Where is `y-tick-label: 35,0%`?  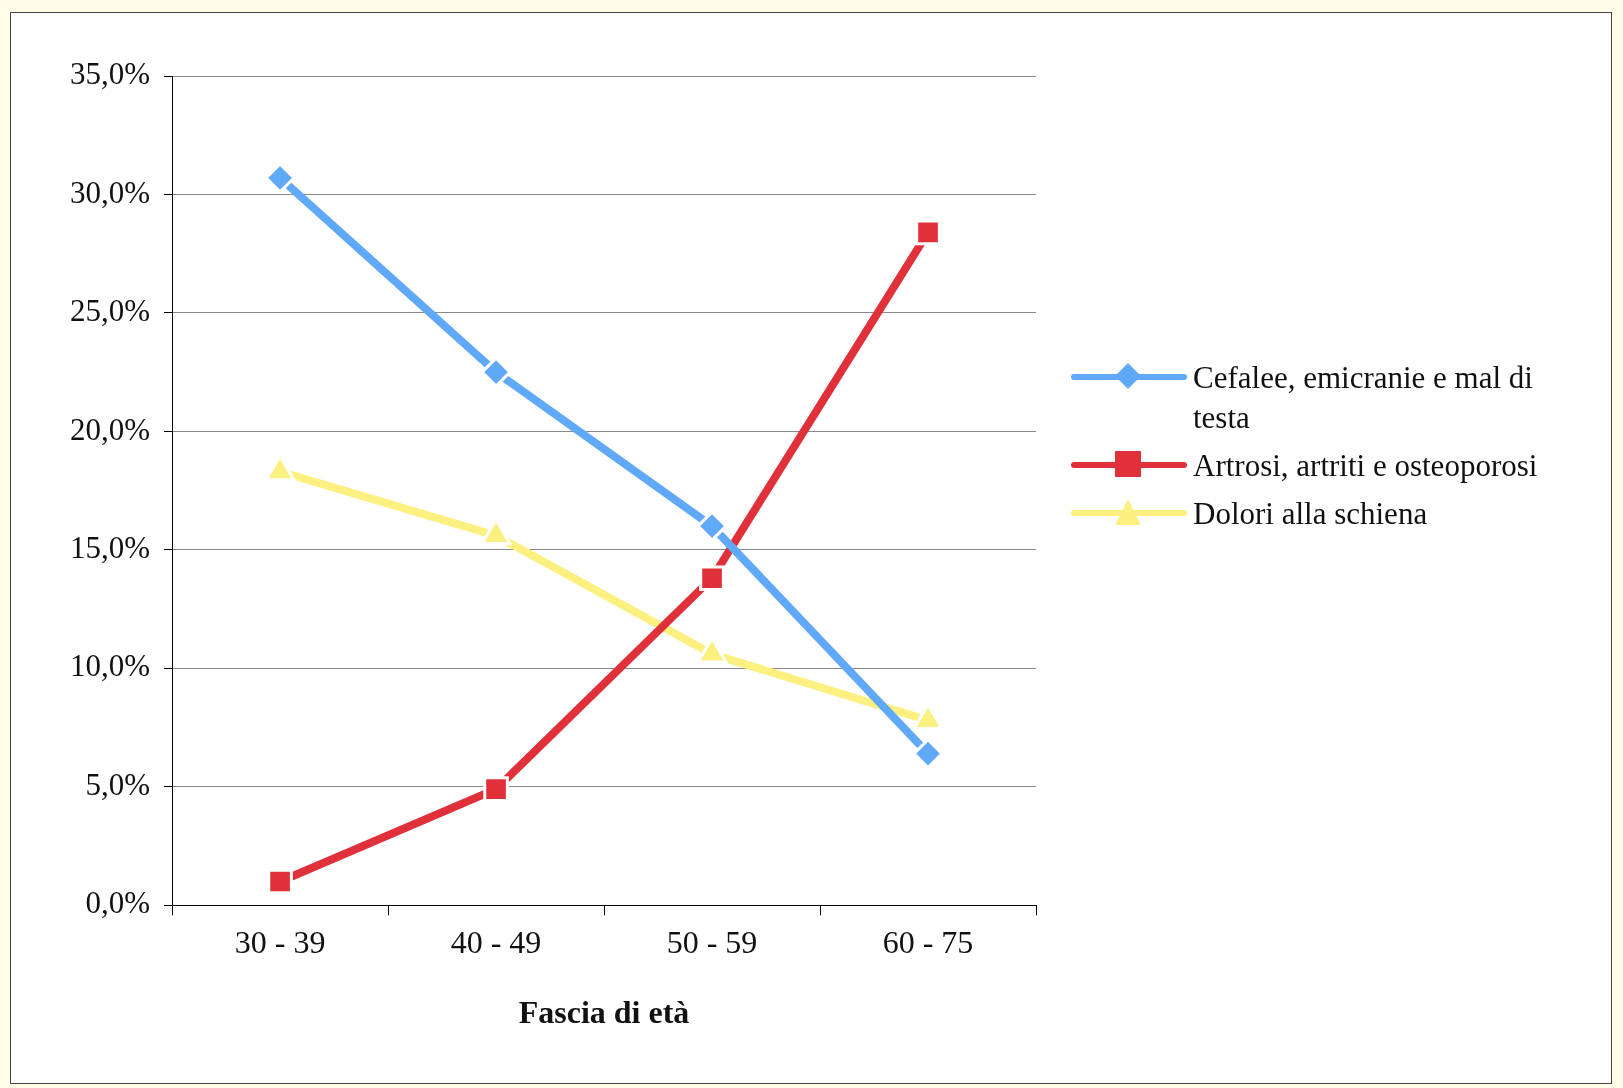 y-tick-label: 35,0% is located at coordinates (110, 74).